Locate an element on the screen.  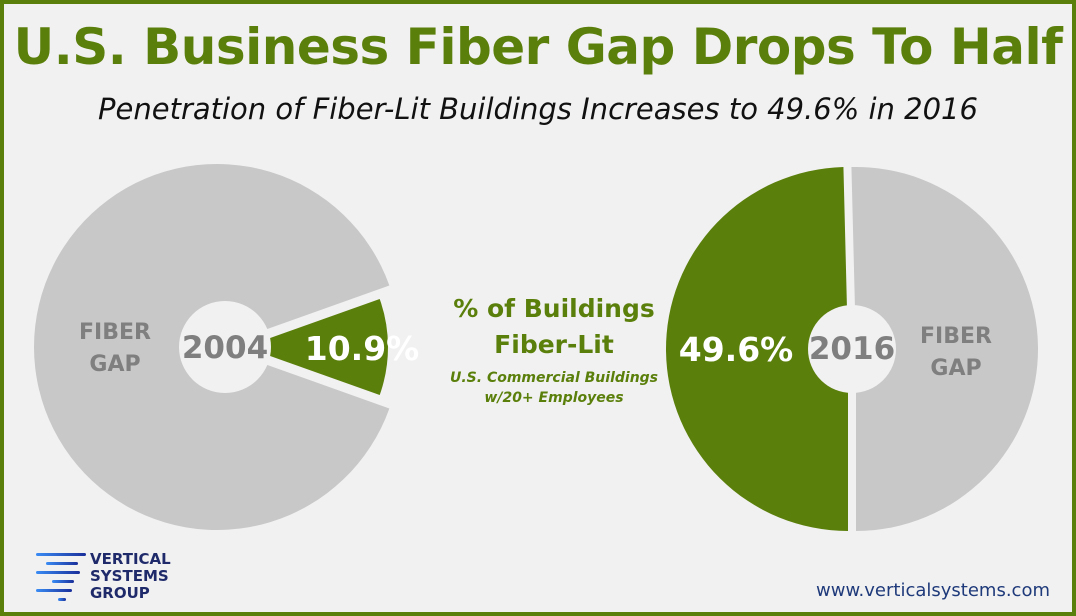
vertical-systems-logo: VERTICAL SYSTEMS GROUP is located at coordinates (107, 577).